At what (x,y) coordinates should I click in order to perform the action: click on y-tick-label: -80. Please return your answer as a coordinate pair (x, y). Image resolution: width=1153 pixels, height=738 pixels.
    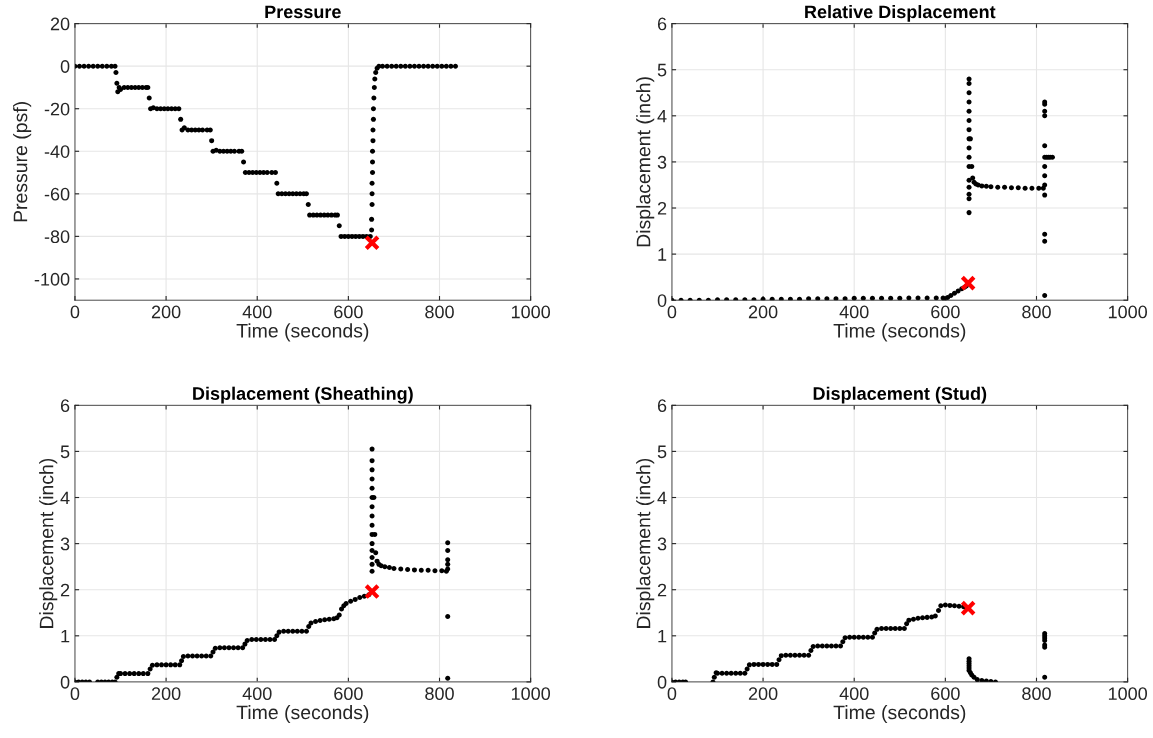
    Looking at the image, I should click on (57, 237).